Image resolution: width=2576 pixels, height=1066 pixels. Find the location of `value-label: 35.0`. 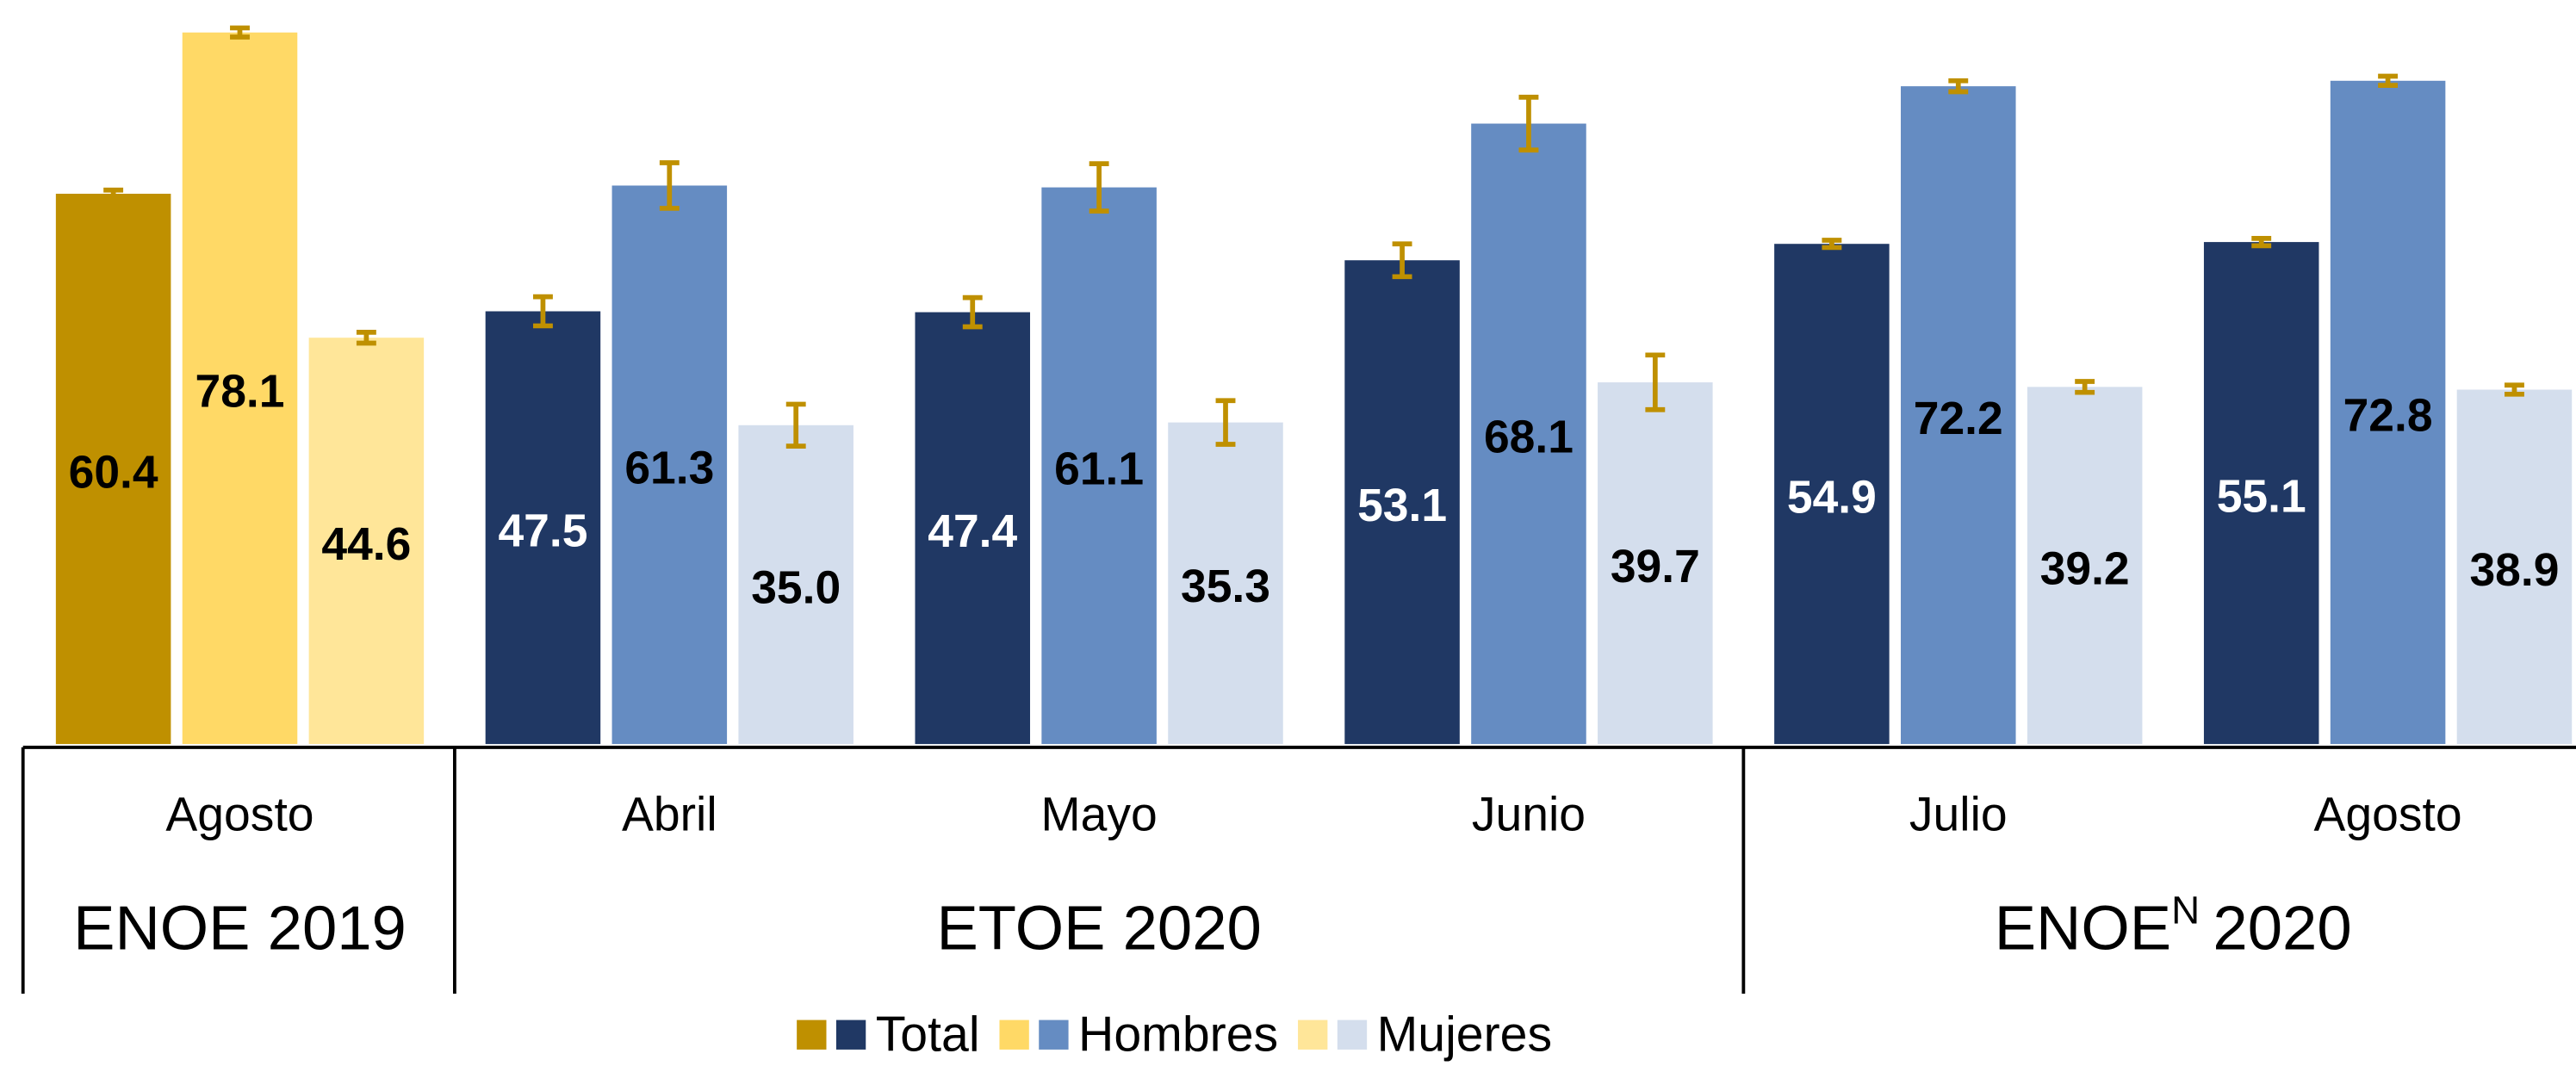

value-label: 35.0 is located at coordinates (796, 588).